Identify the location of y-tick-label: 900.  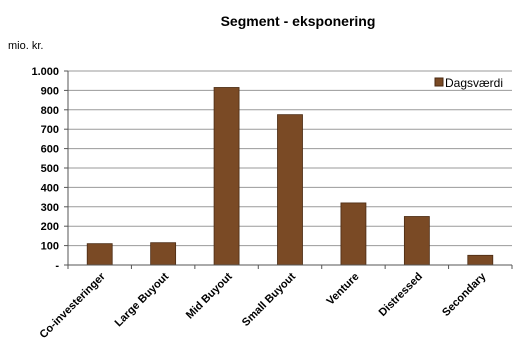
(50, 91).